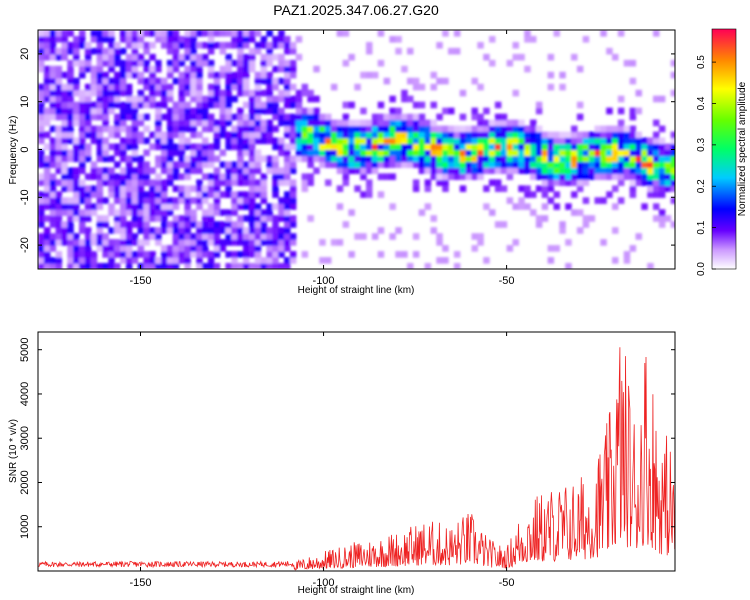  Describe the element at coordinates (701, 227) in the screenshot. I see `colorbar-tick-label: 0.1` at that location.